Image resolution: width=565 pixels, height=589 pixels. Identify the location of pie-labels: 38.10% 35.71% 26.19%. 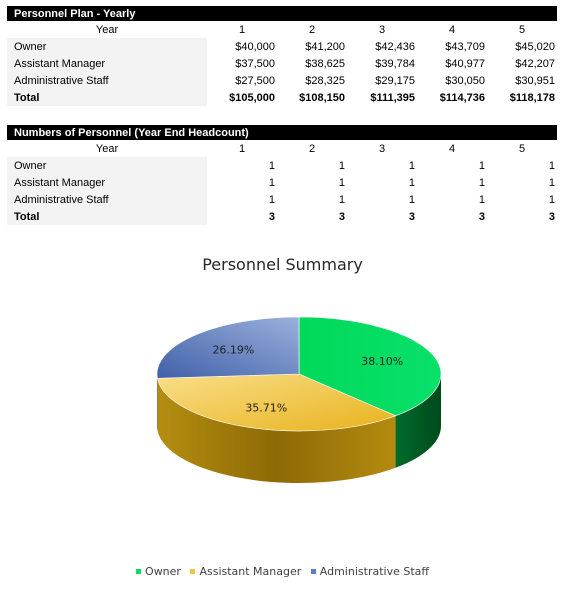
(307, 379).